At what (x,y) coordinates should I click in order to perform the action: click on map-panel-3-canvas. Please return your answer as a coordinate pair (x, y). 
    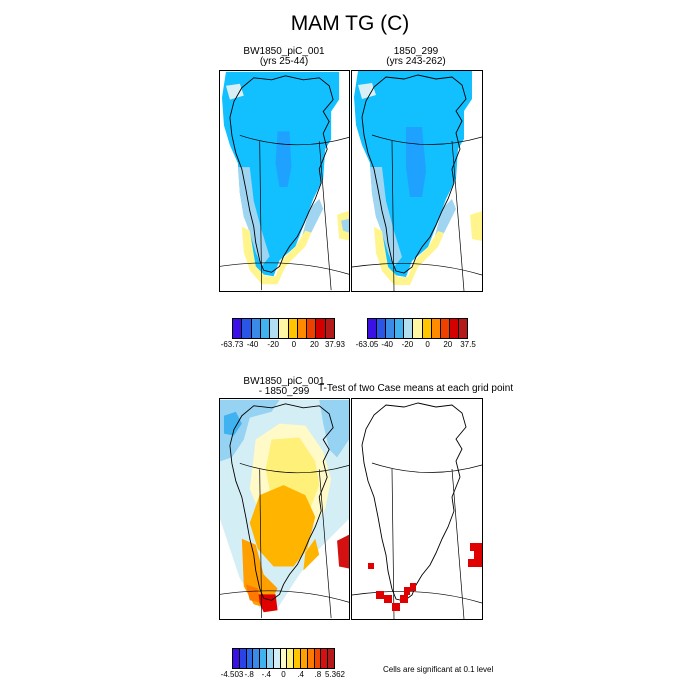
    Looking at the image, I should click on (284, 509).